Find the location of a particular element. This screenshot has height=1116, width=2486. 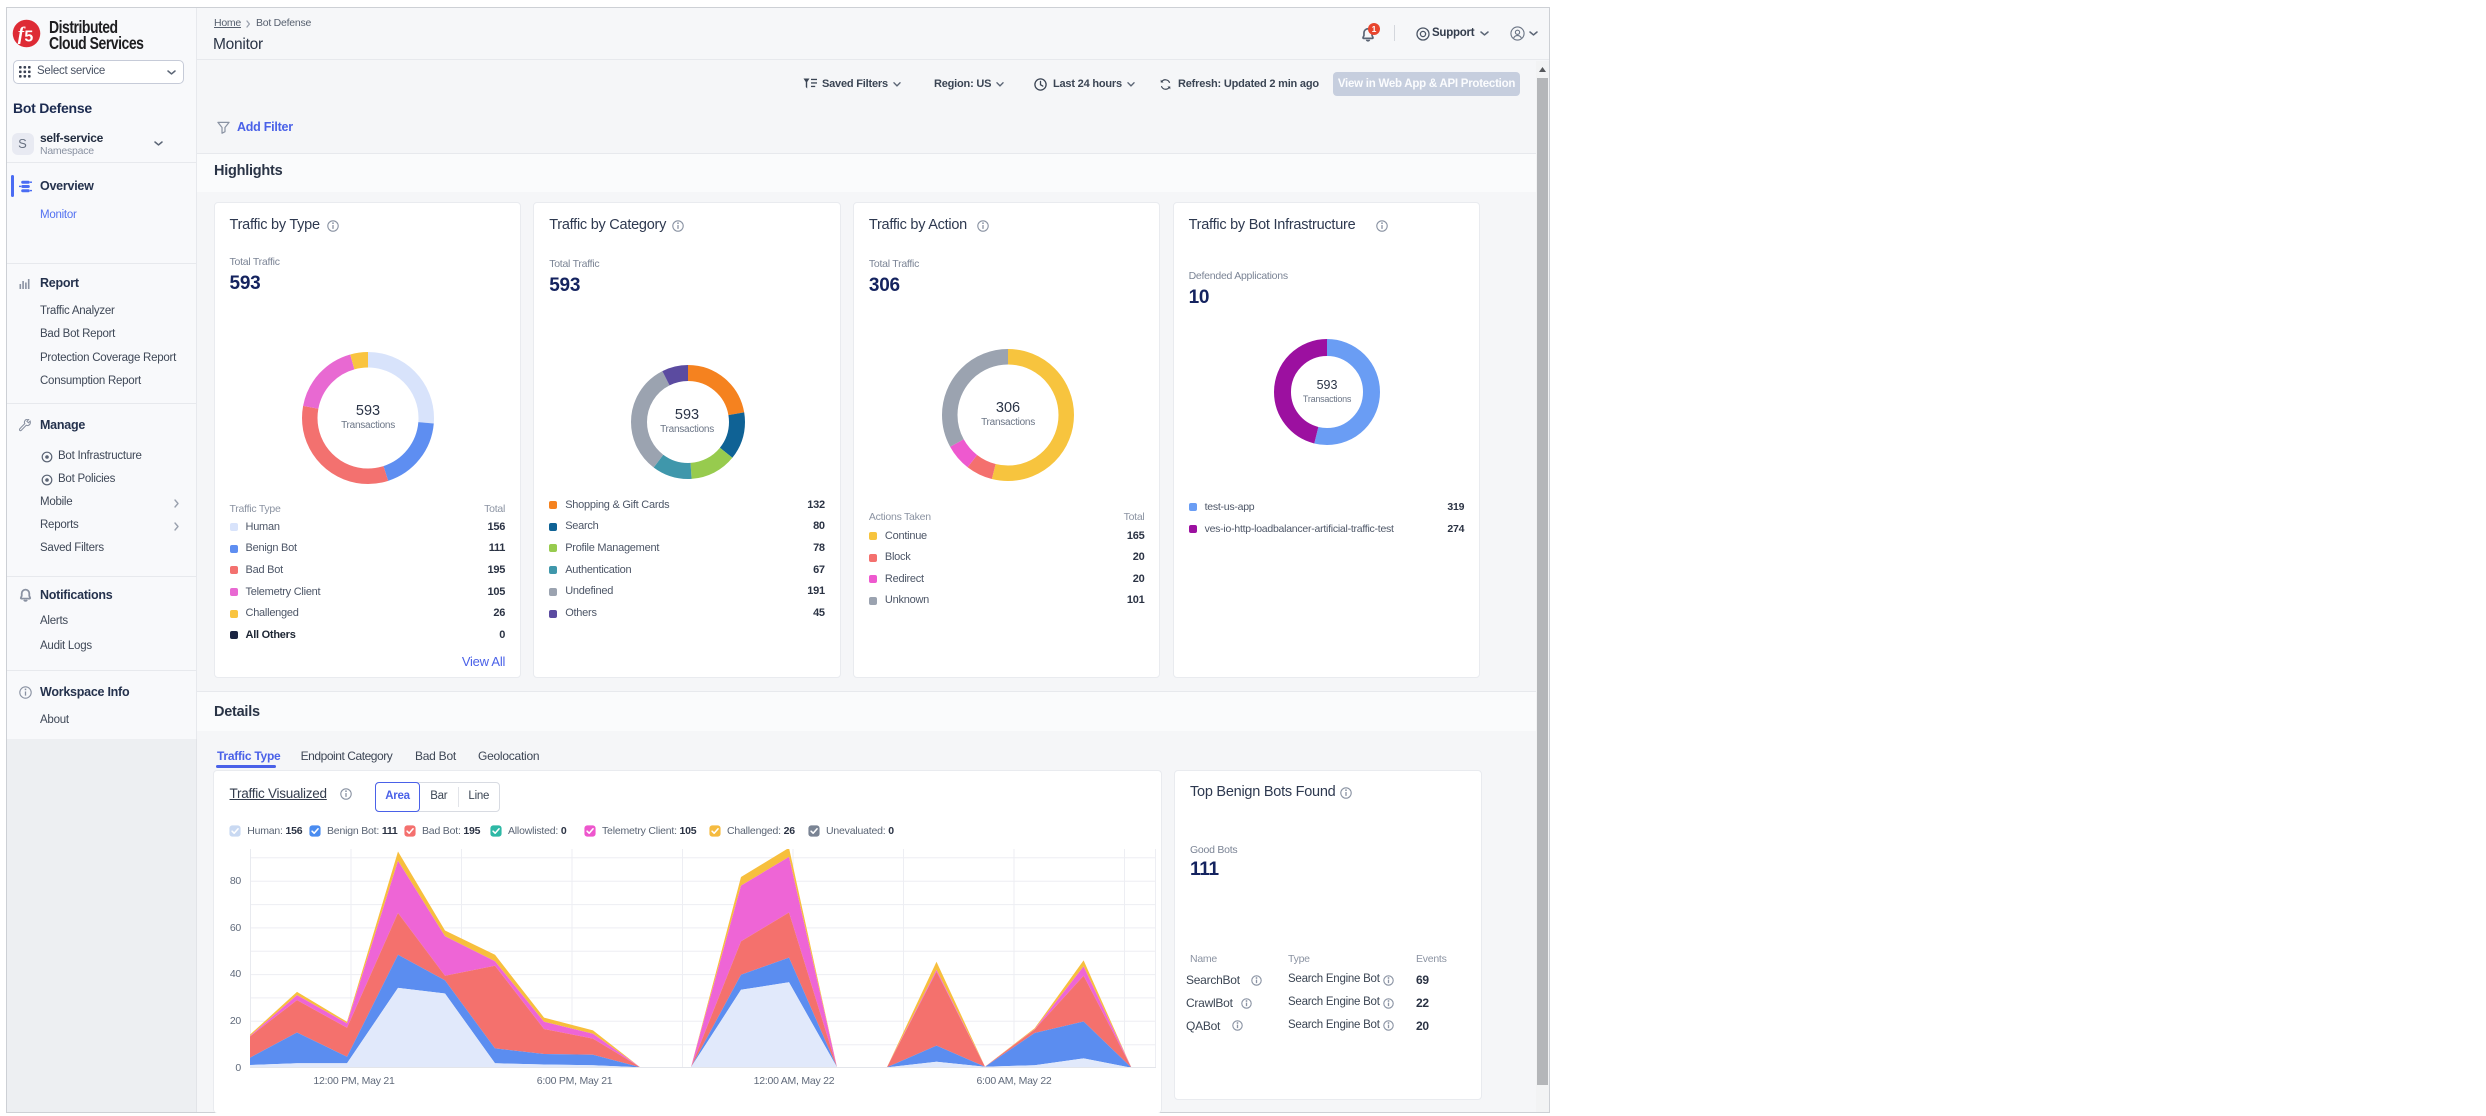

svg-text: f is located at coordinates (22, 34).